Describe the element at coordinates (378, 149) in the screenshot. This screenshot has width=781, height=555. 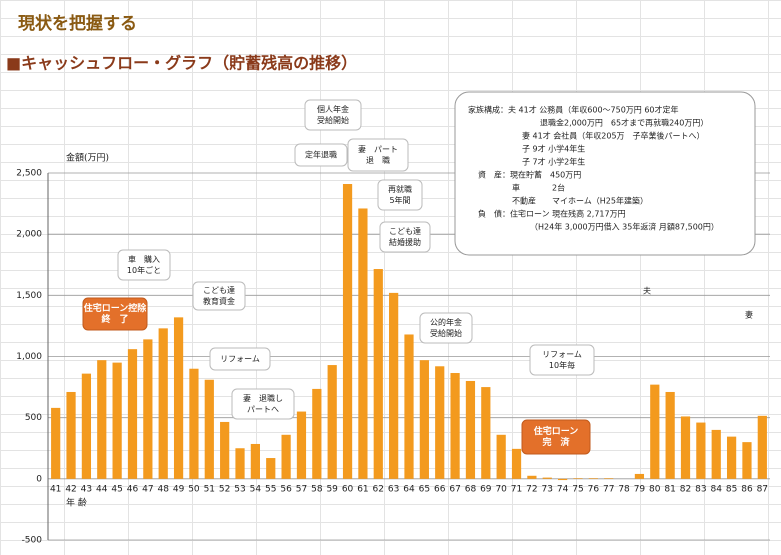
I see `annotation: 妻 パート` at that location.